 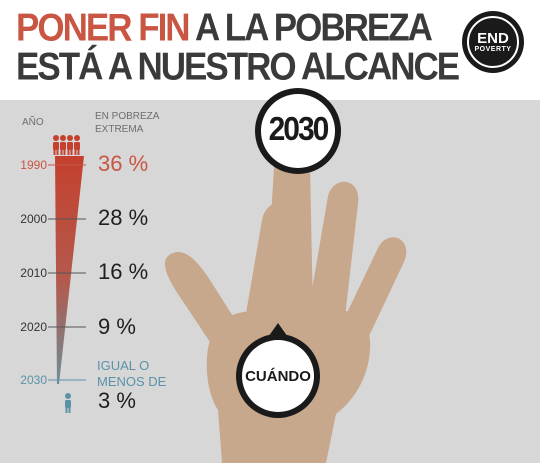 I want to click on end-poverty-logo-ring: END POVERTY, so click(x=493, y=42).